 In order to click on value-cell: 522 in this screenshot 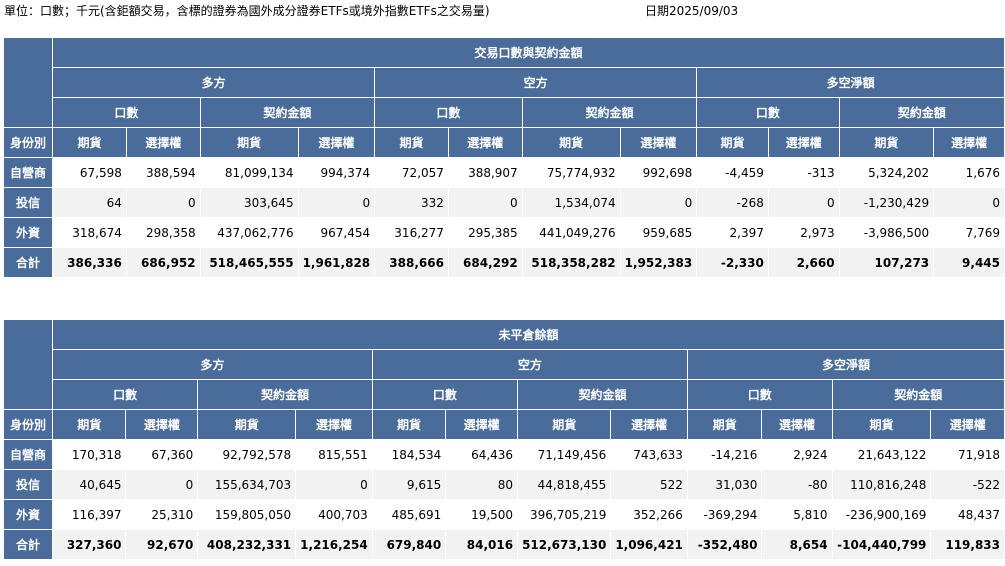, I will do `click(649, 484)`.